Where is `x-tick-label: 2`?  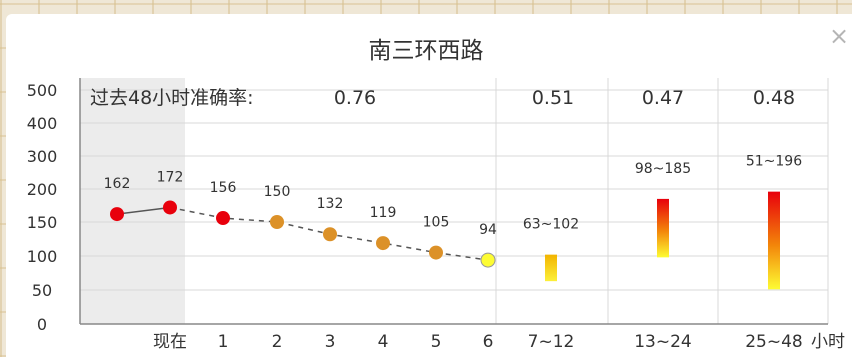 x-tick-label: 2 is located at coordinates (277, 342).